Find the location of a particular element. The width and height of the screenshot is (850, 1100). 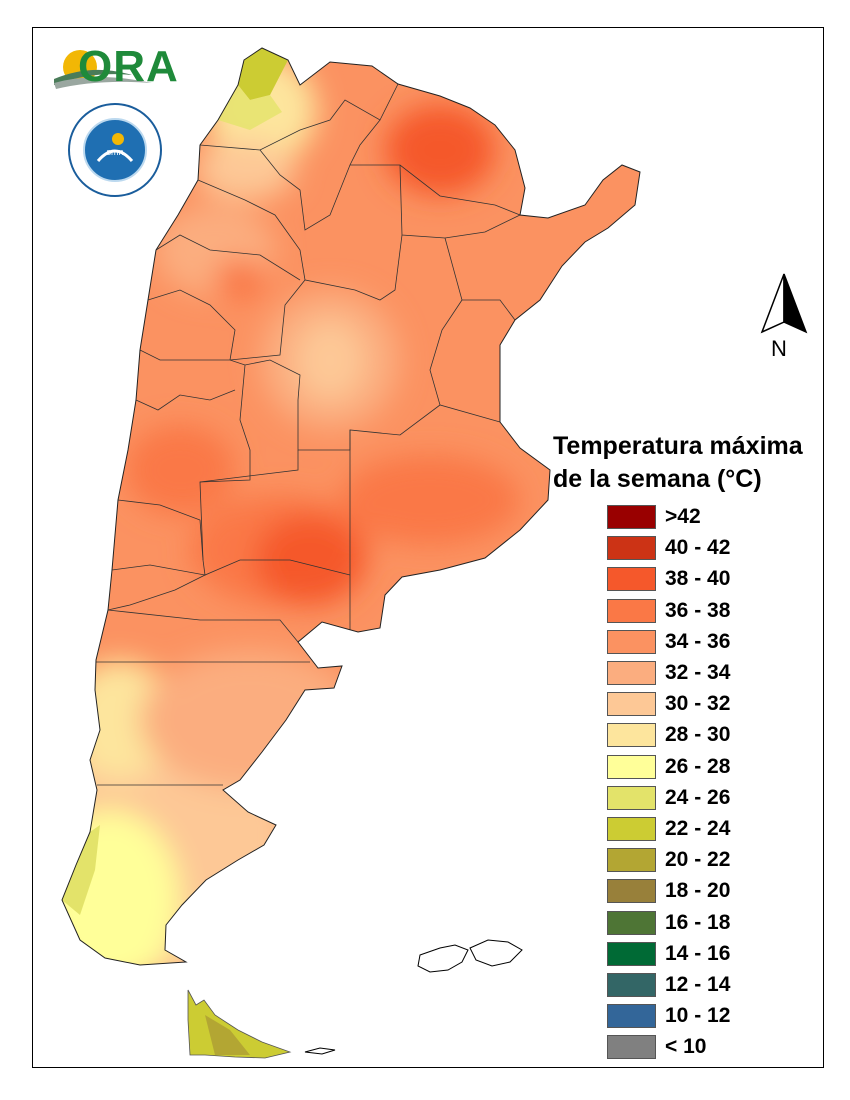

ora-logo is located at coordinates (103, 69).